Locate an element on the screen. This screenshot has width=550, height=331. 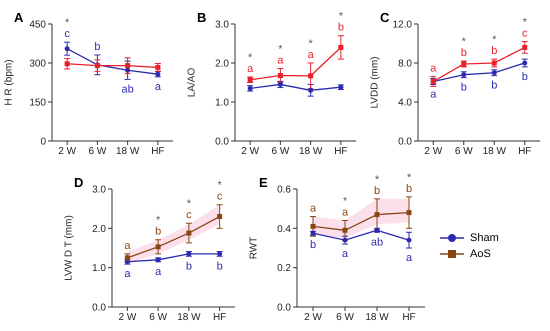
chart-title: C is located at coordinates (385, 17).